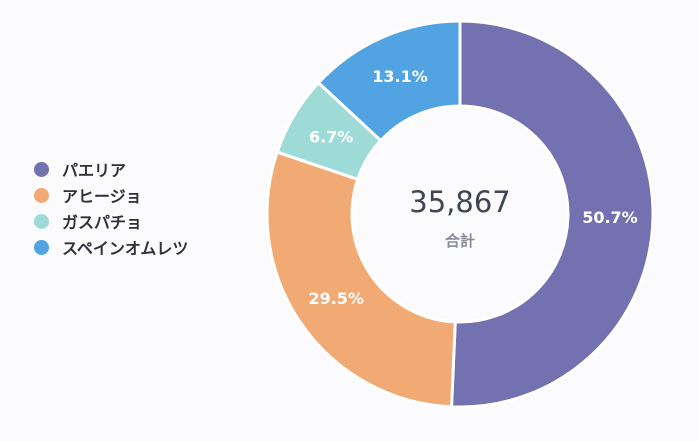 Image resolution: width=699 pixels, height=441 pixels. What do you see at coordinates (459, 241) in the screenshot?
I see `center-total-label: 合計` at bounding box center [459, 241].